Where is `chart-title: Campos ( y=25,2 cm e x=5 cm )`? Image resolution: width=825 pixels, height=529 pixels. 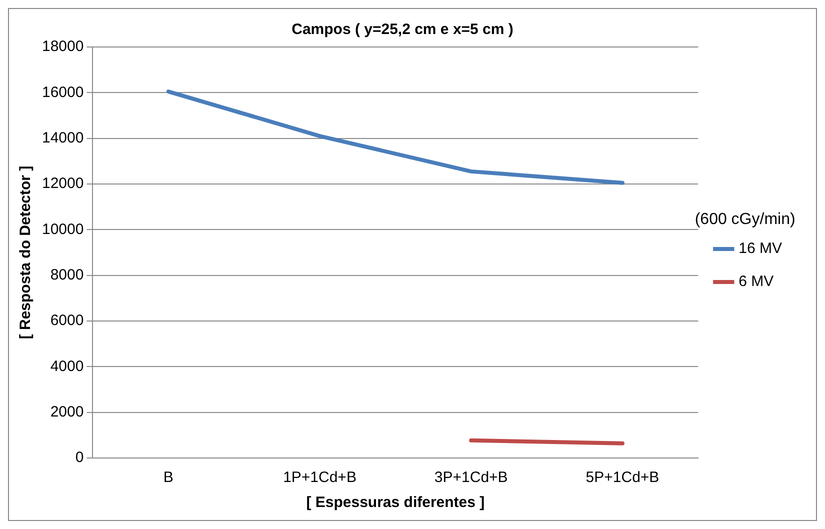
chart-title: Campos ( y=25,2 cm e x=5 cm ) is located at coordinates (403, 29).